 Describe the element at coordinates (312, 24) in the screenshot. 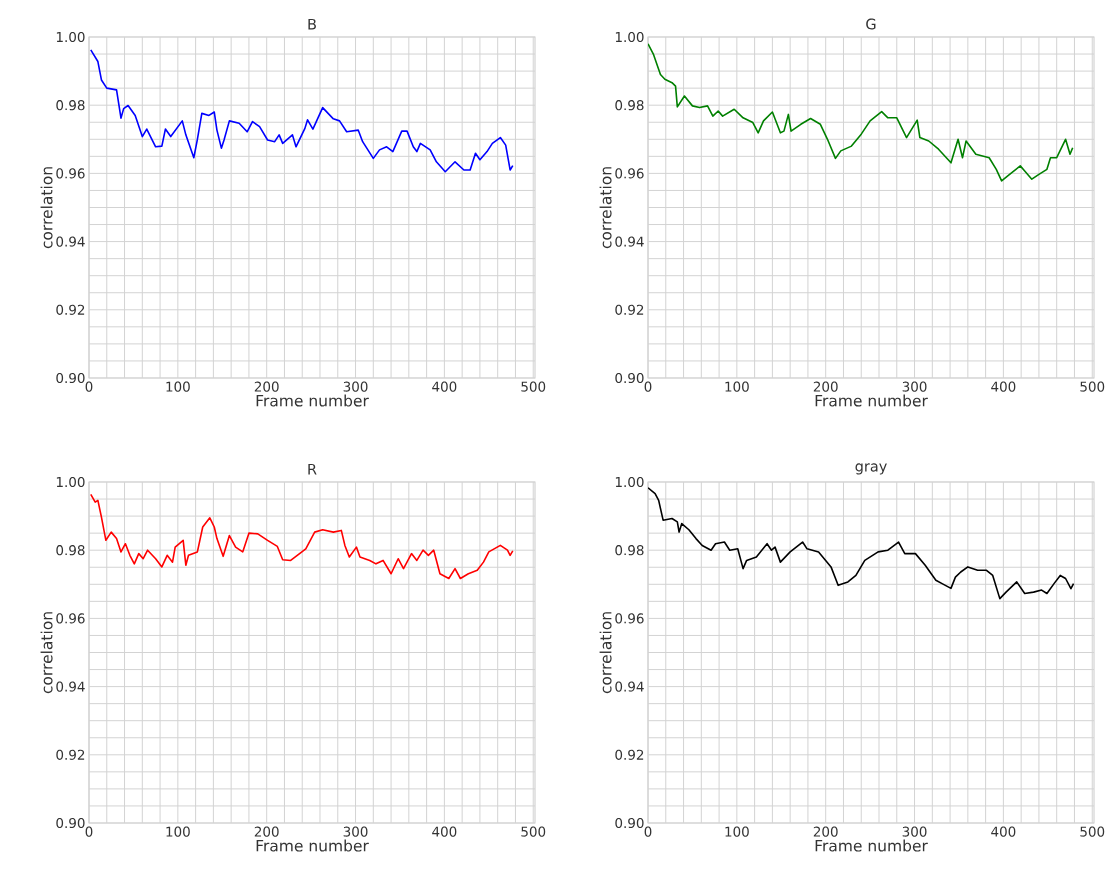

I see `chart-title: B` at that location.